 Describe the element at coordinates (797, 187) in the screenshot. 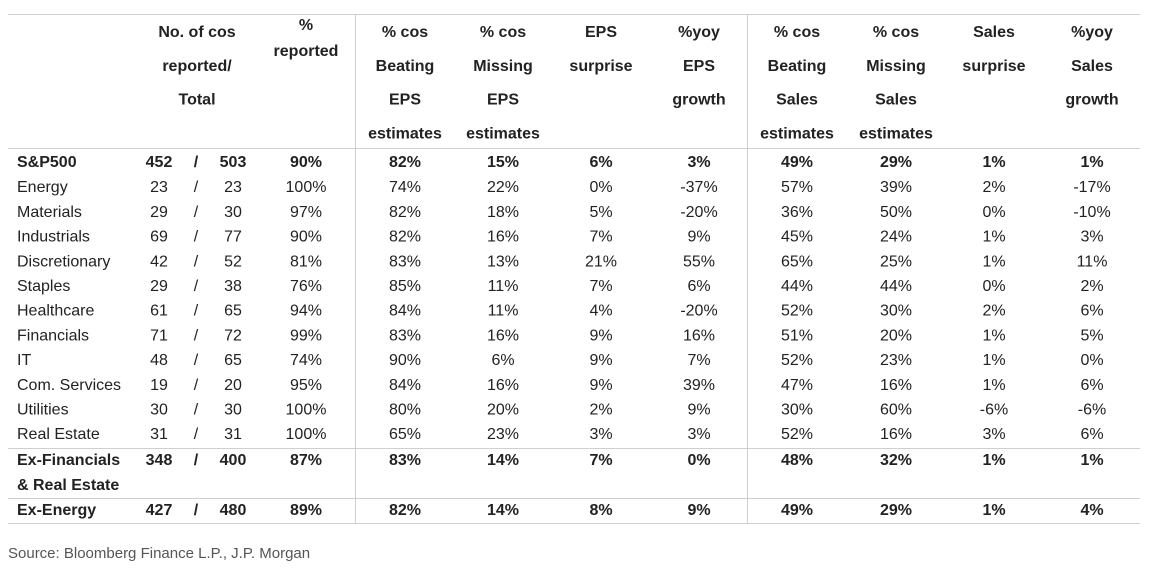

I see `cell: 57%` at that location.